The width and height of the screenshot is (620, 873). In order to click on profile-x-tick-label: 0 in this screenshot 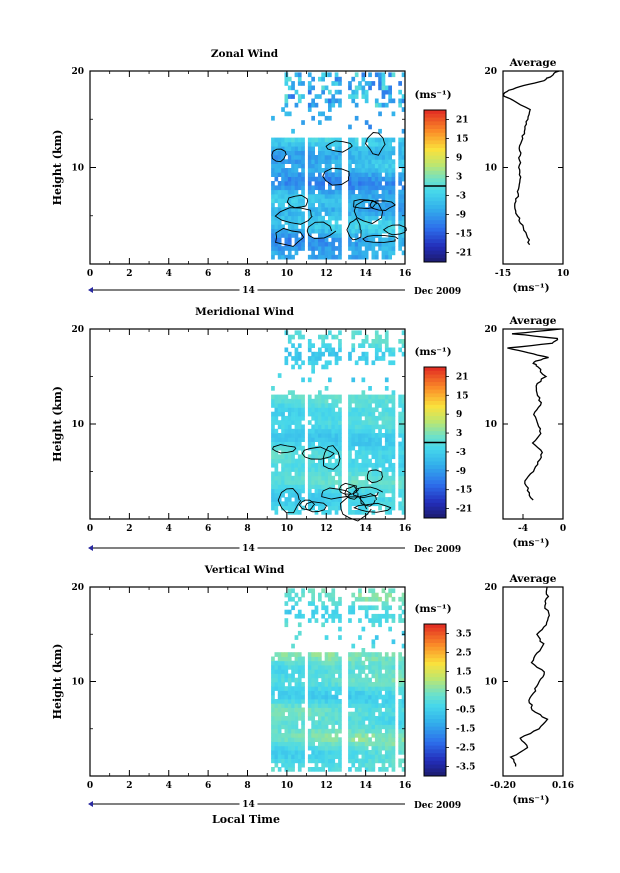, I will do `click(563, 529)`.